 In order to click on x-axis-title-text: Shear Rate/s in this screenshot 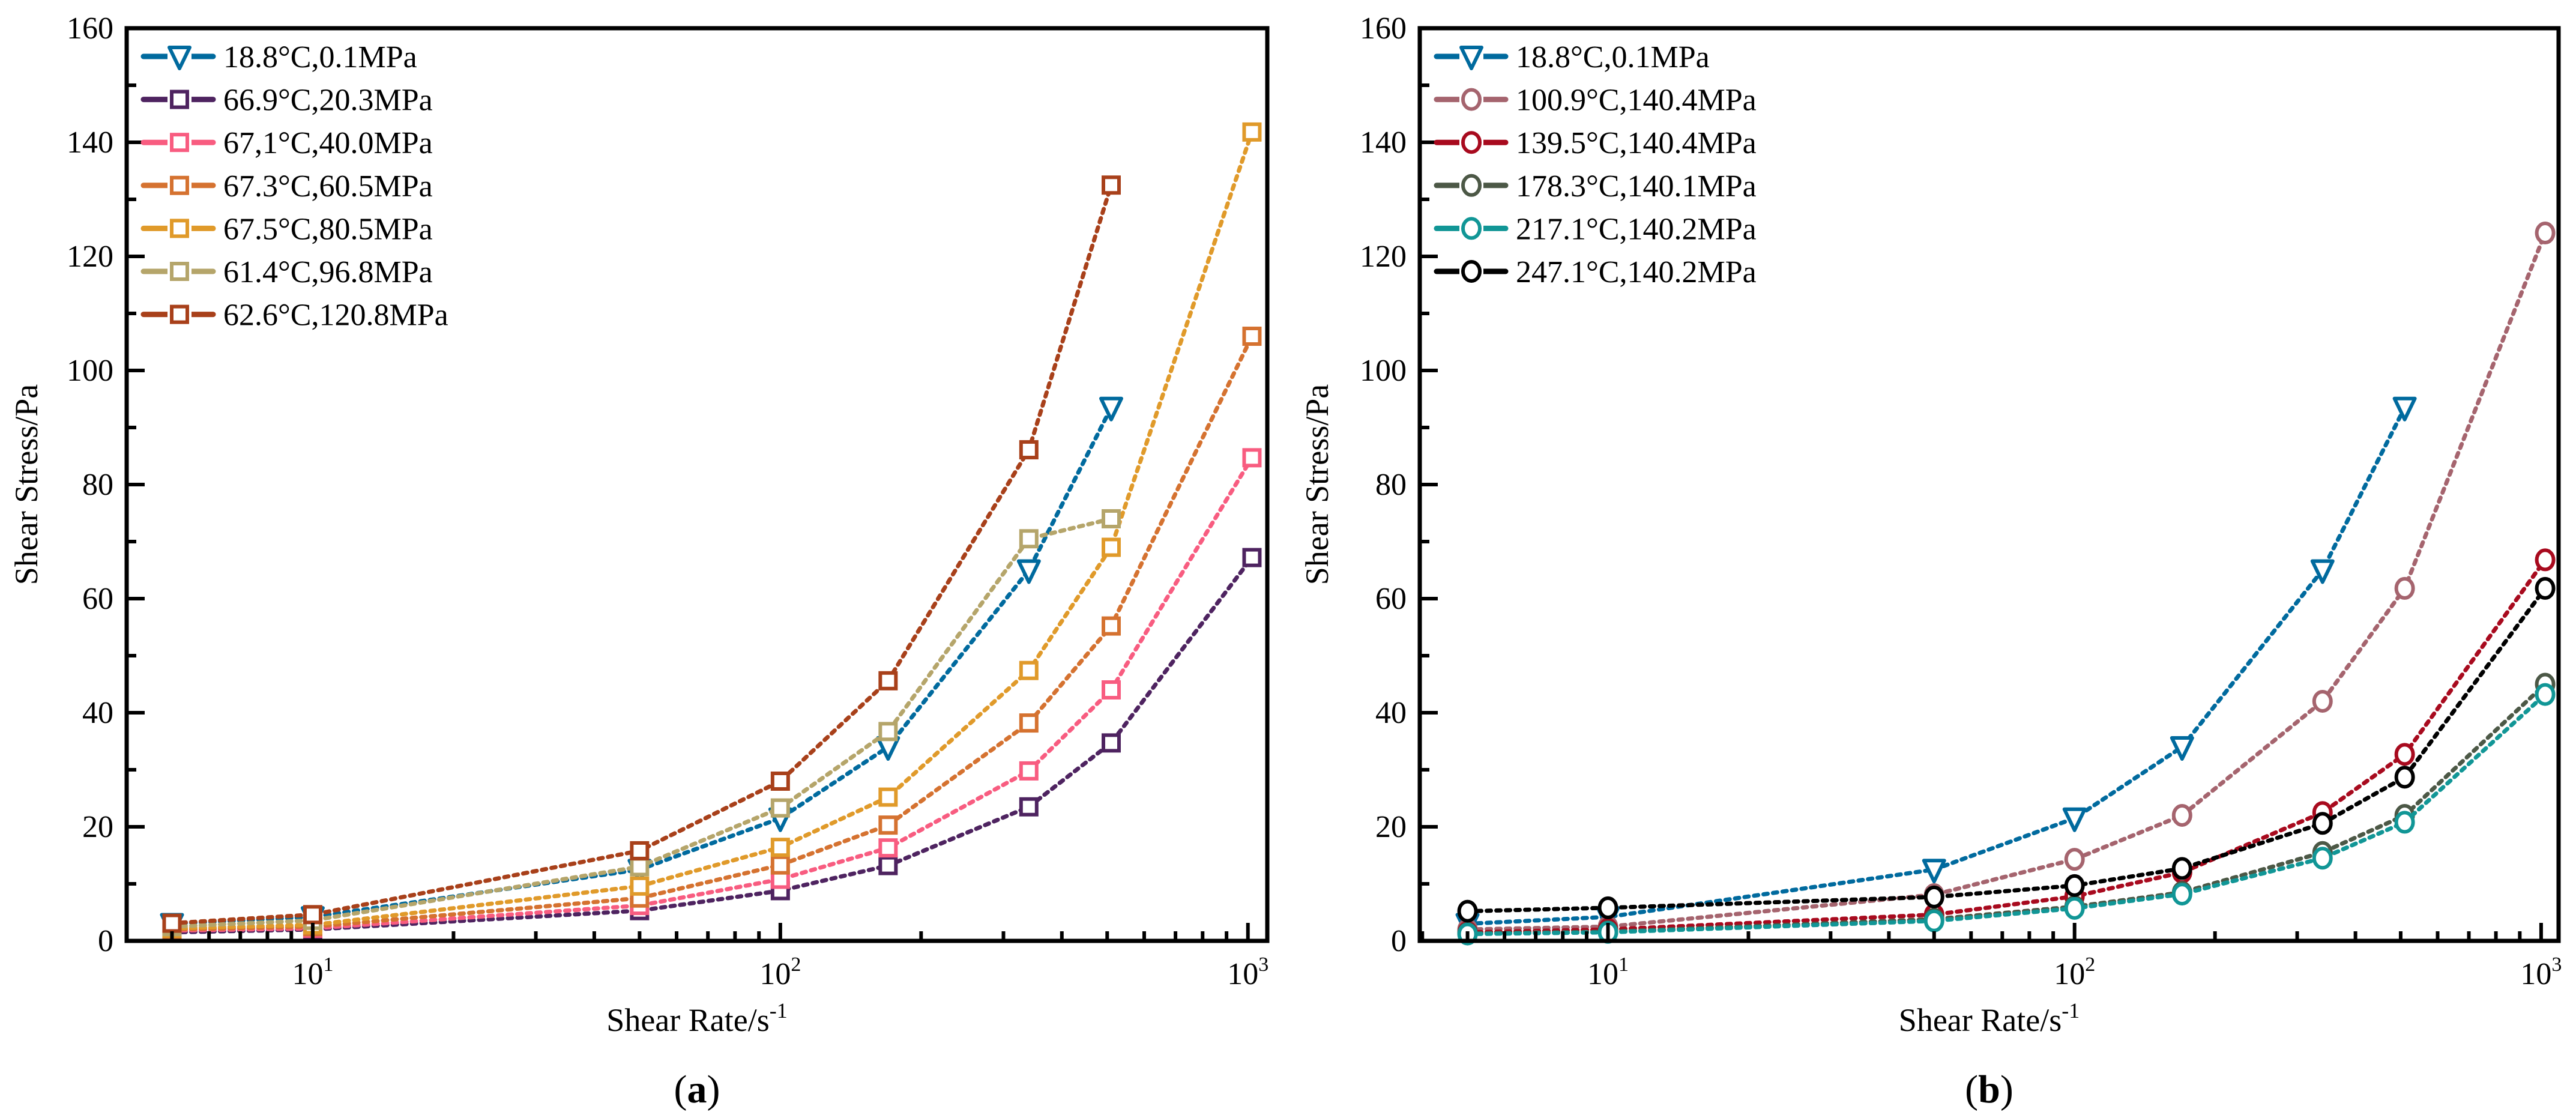, I will do `click(1980, 1020)`.